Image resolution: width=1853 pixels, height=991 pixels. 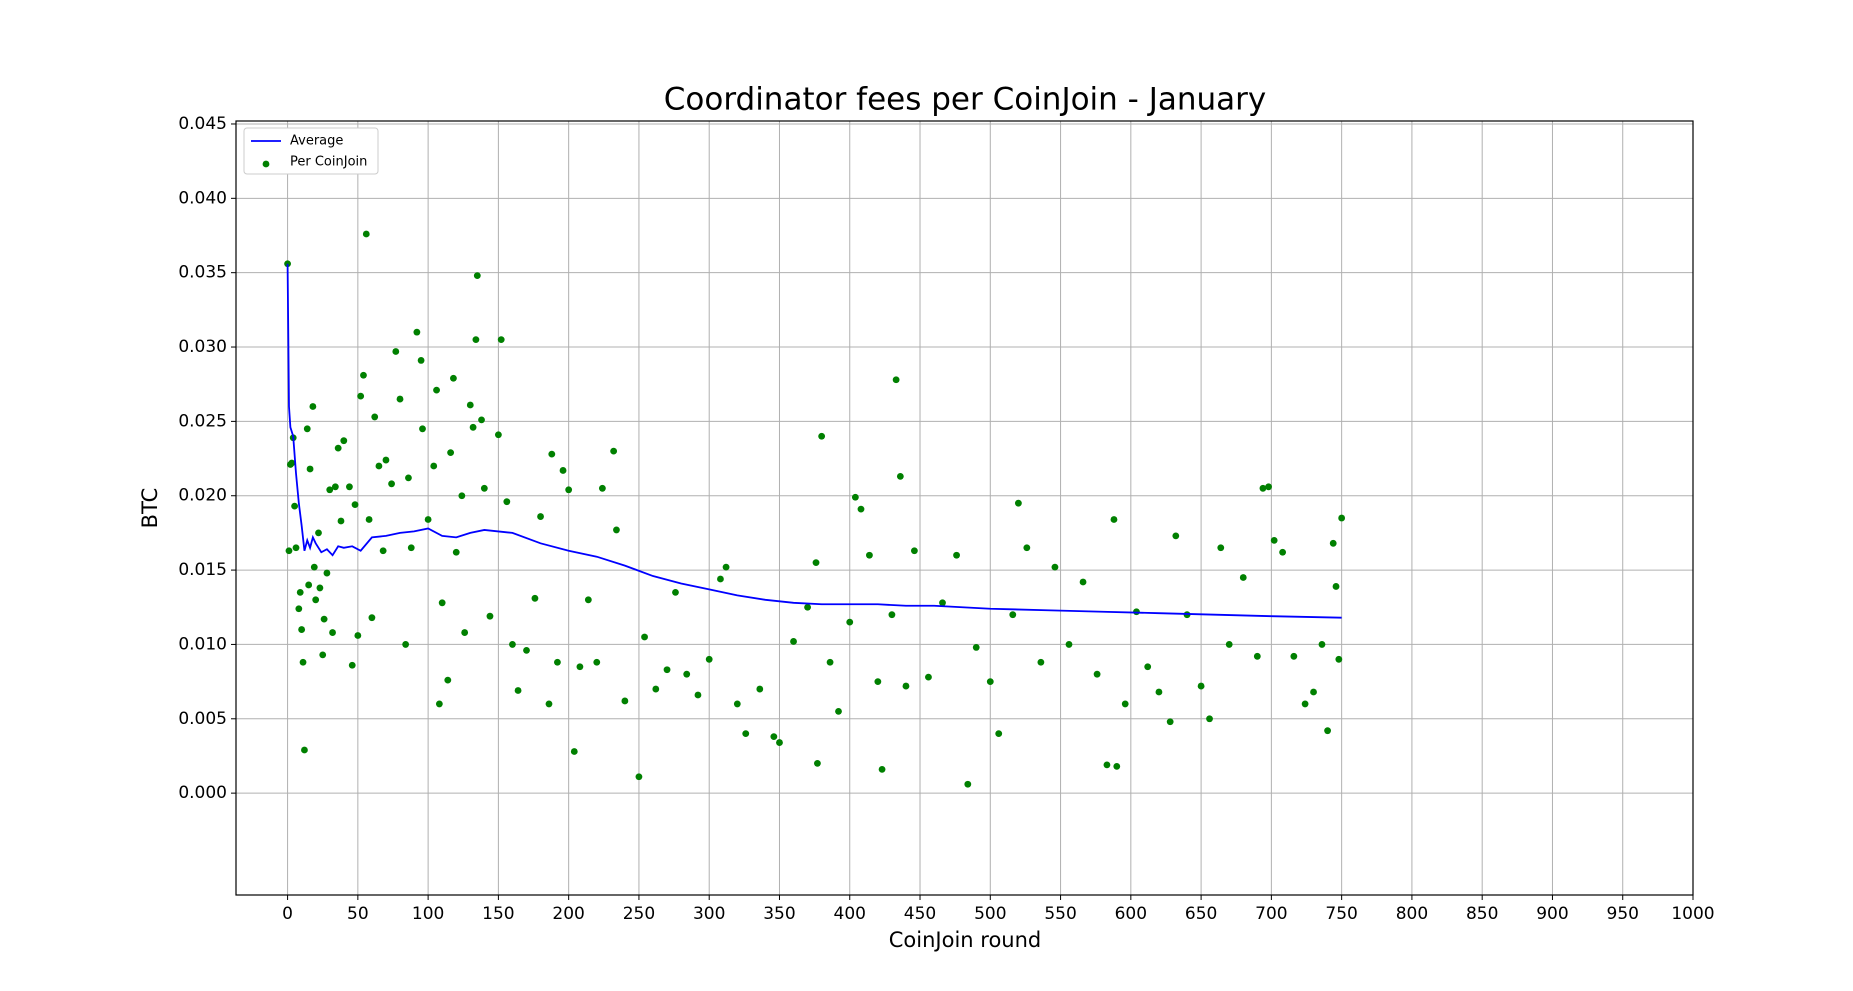 I want to click on y-tick-label: 0.020, so click(x=202, y=496).